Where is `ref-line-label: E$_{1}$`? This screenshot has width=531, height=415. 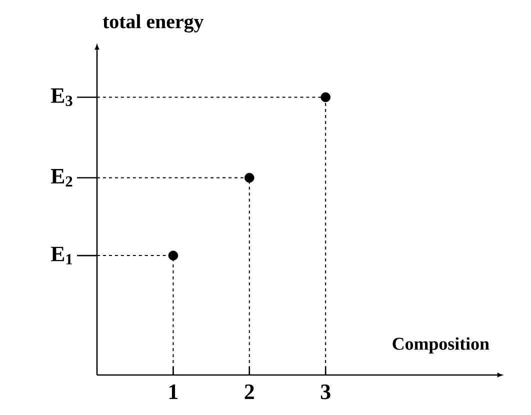
ref-line-label: E$_{1}$ is located at coordinates (61, 255).